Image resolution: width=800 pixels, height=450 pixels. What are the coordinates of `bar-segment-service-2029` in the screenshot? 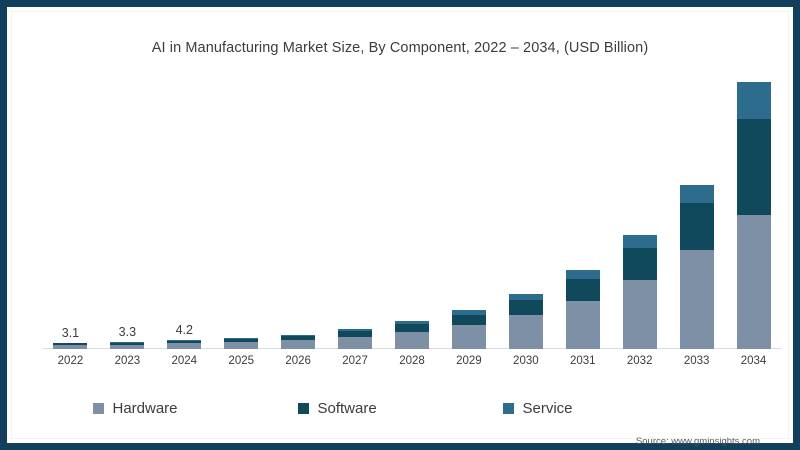 It's located at (468, 312).